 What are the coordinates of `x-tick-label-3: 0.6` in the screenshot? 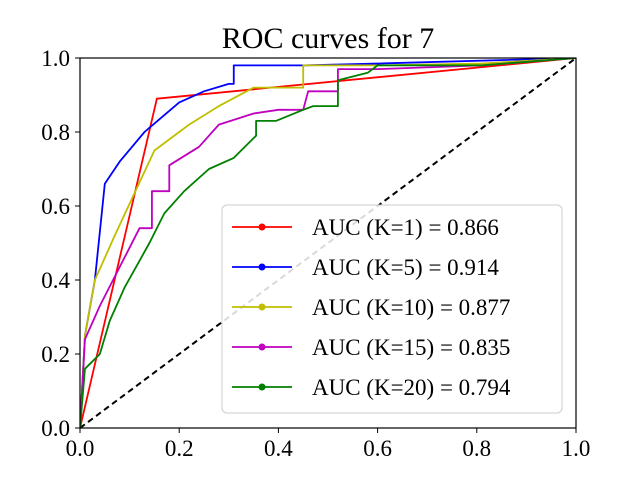 It's located at (377, 448).